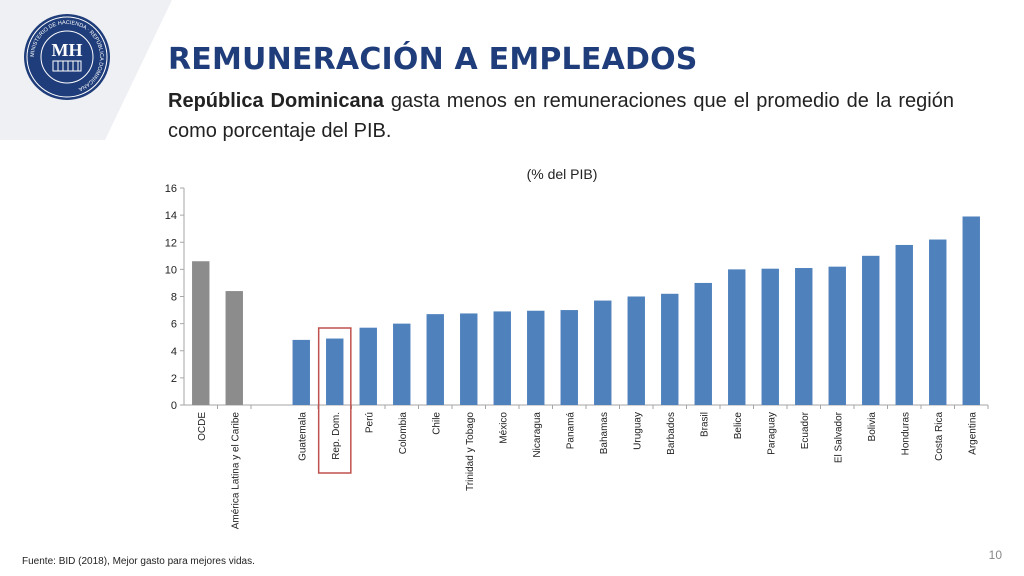  What do you see at coordinates (174, 406) in the screenshot?
I see `y-tick-label: 0` at bounding box center [174, 406].